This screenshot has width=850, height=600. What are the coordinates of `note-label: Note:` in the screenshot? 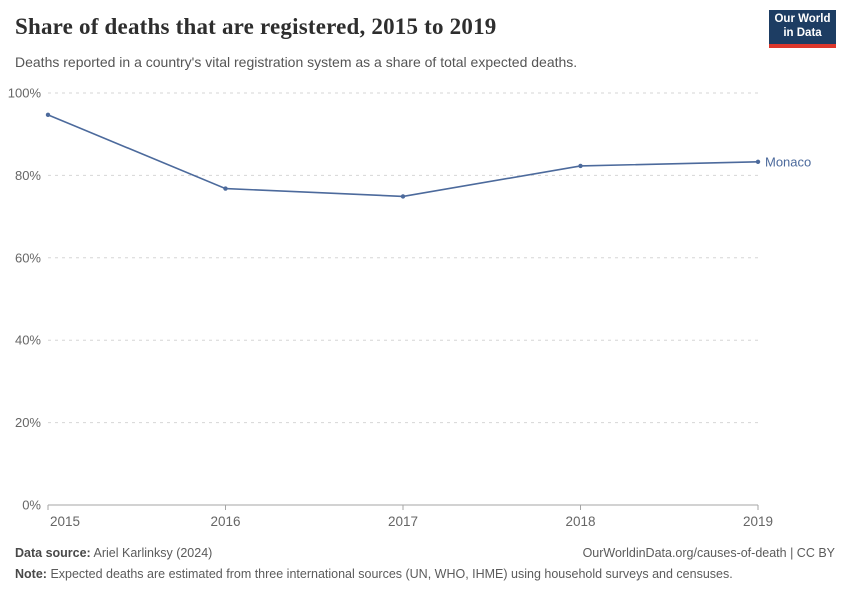 It's located at (31, 574).